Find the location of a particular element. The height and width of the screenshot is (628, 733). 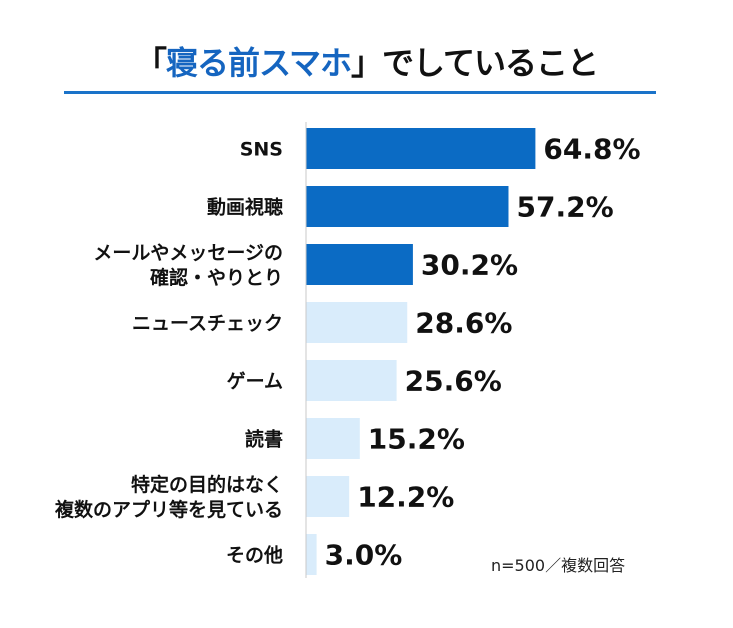

category-label-line: ニュースチェック is located at coordinates (207, 324).